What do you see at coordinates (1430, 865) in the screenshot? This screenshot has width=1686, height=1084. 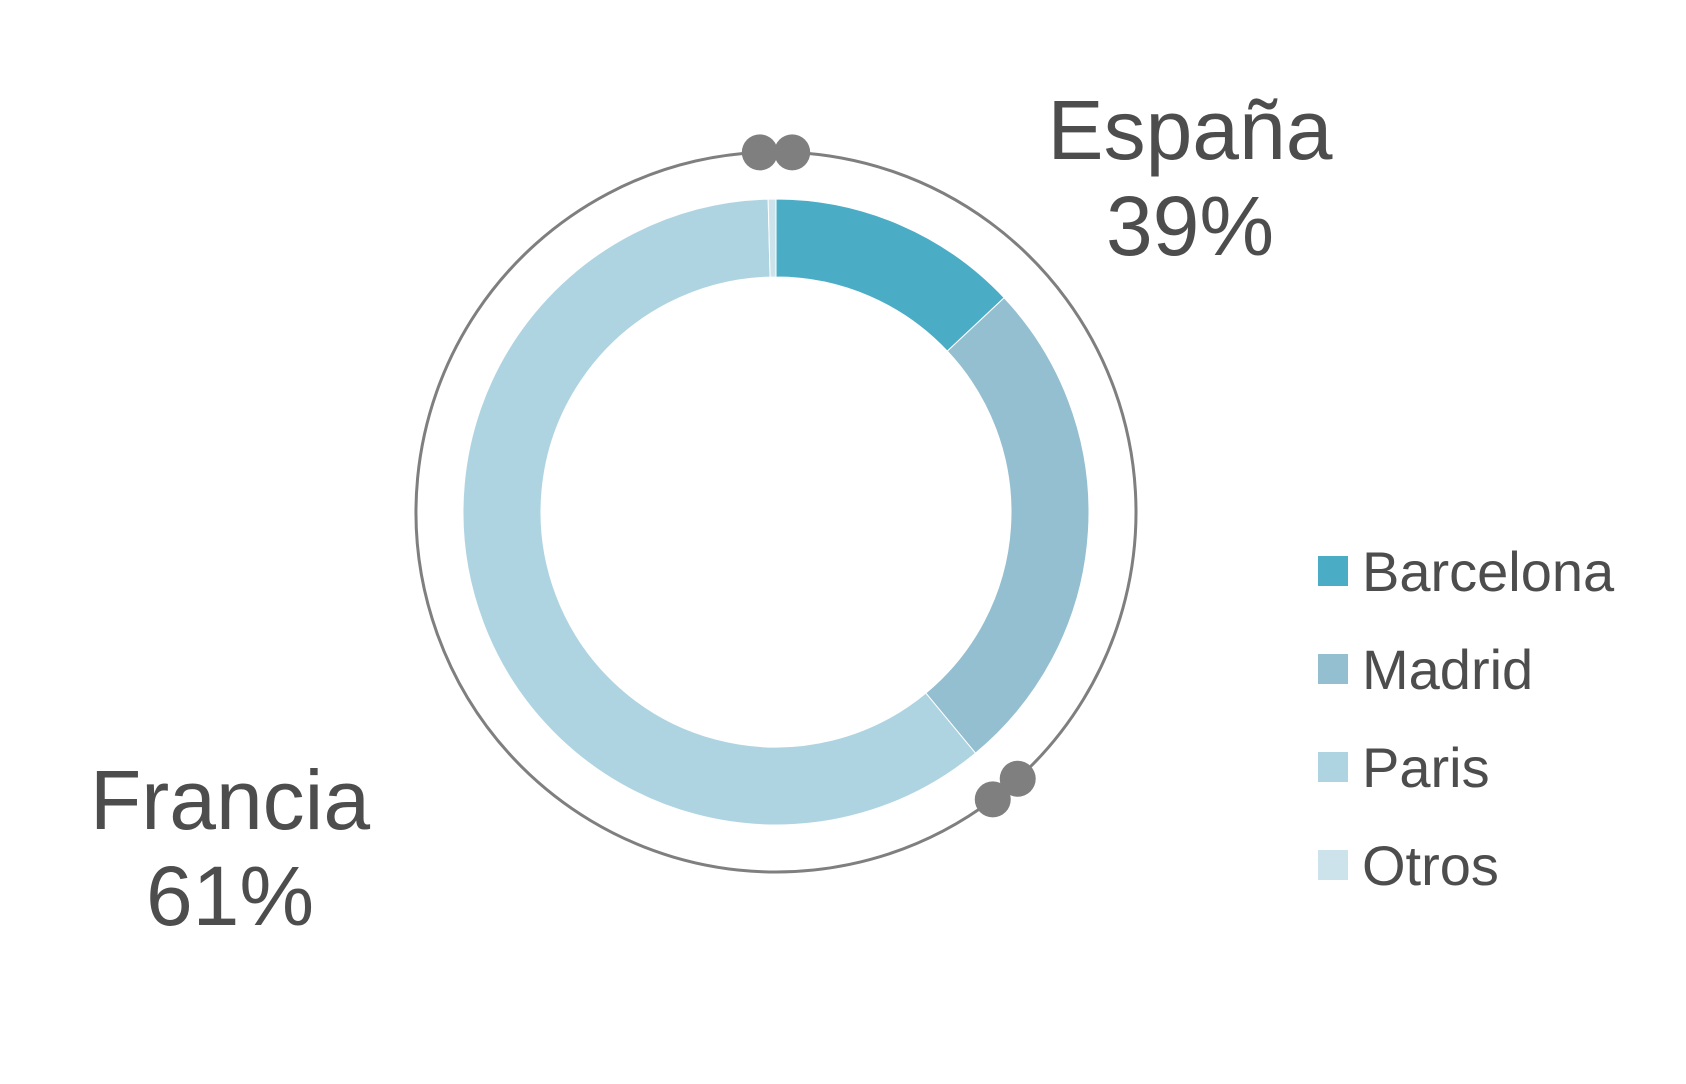 I see `legend-label: Otros` at bounding box center [1430, 865].